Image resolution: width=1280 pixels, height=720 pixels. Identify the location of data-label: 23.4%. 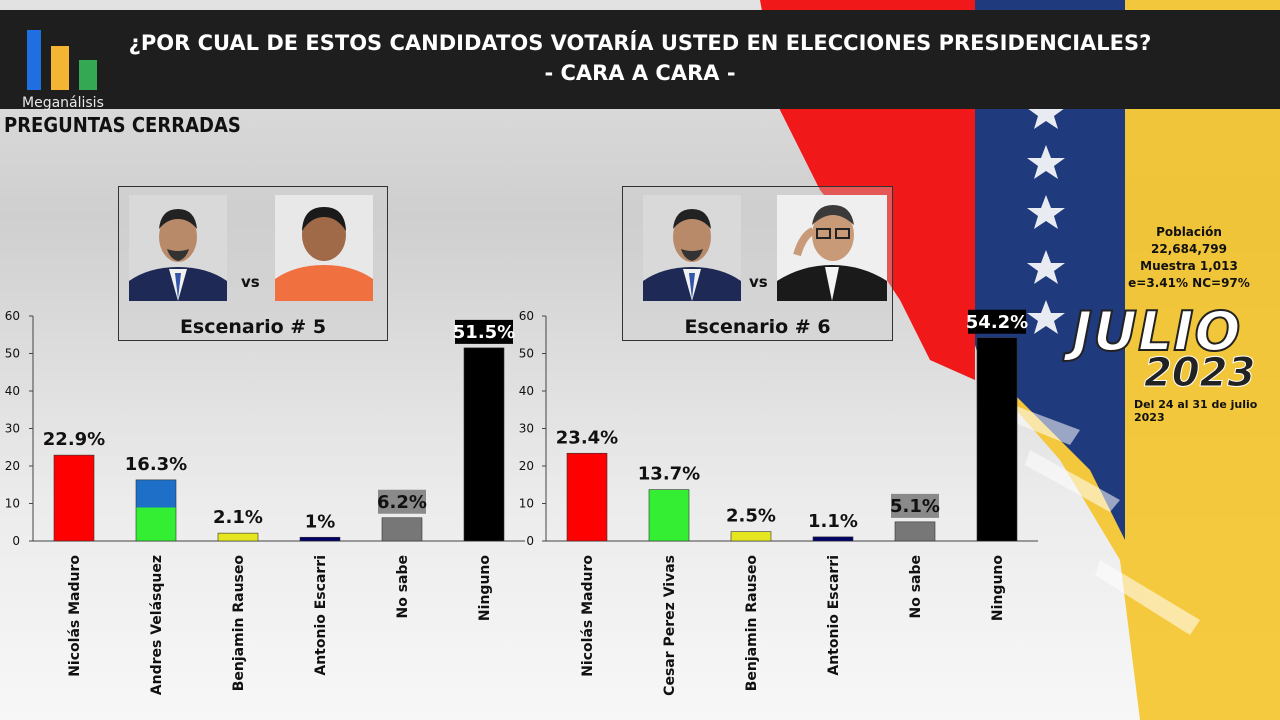
(587, 437).